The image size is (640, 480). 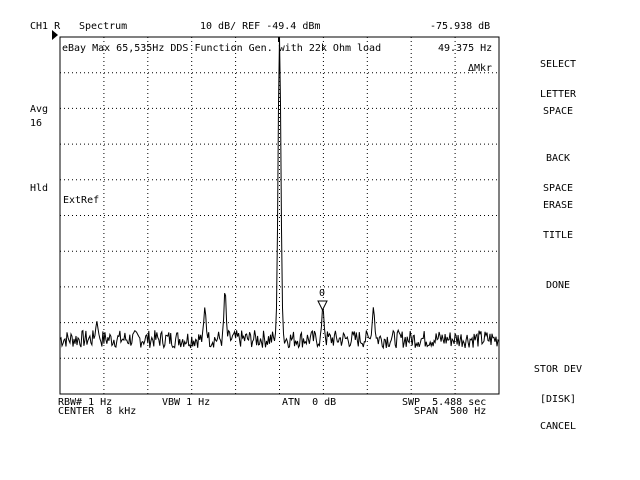 I want to click on softkey-cancel: CANCEL, so click(x=558, y=422).